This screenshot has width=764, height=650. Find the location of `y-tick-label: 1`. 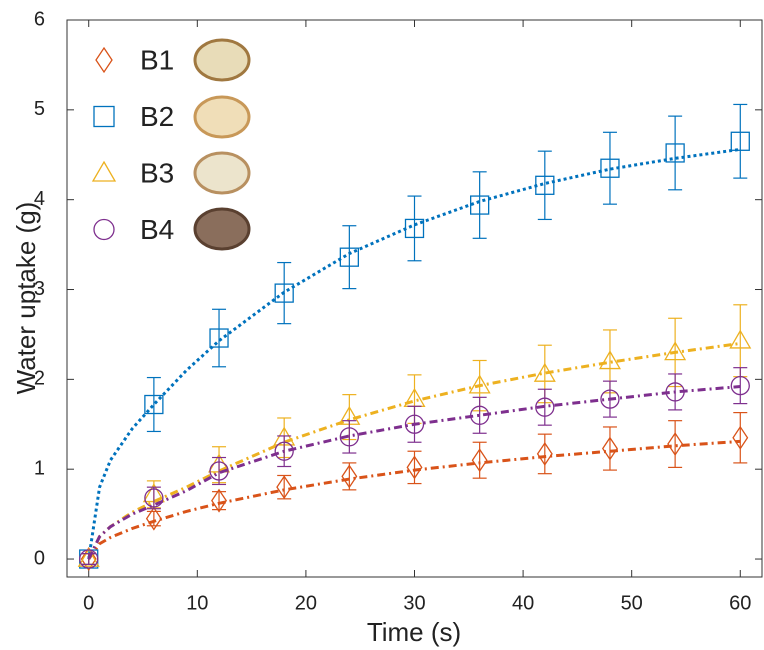

y-tick-label: 1 is located at coordinates (39, 468).